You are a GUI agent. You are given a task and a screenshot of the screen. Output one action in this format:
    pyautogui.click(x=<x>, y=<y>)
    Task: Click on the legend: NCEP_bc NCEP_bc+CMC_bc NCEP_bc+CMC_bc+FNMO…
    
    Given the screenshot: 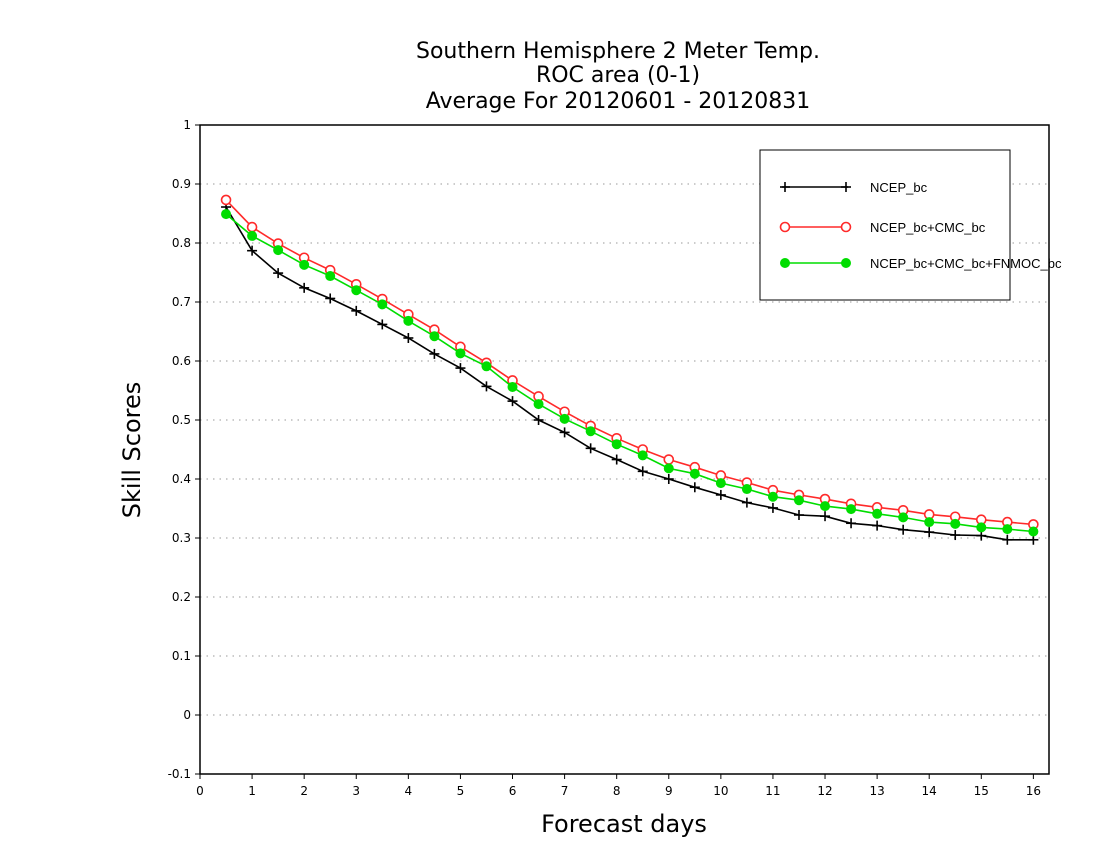 What is the action you would take?
    pyautogui.click(x=910, y=225)
    